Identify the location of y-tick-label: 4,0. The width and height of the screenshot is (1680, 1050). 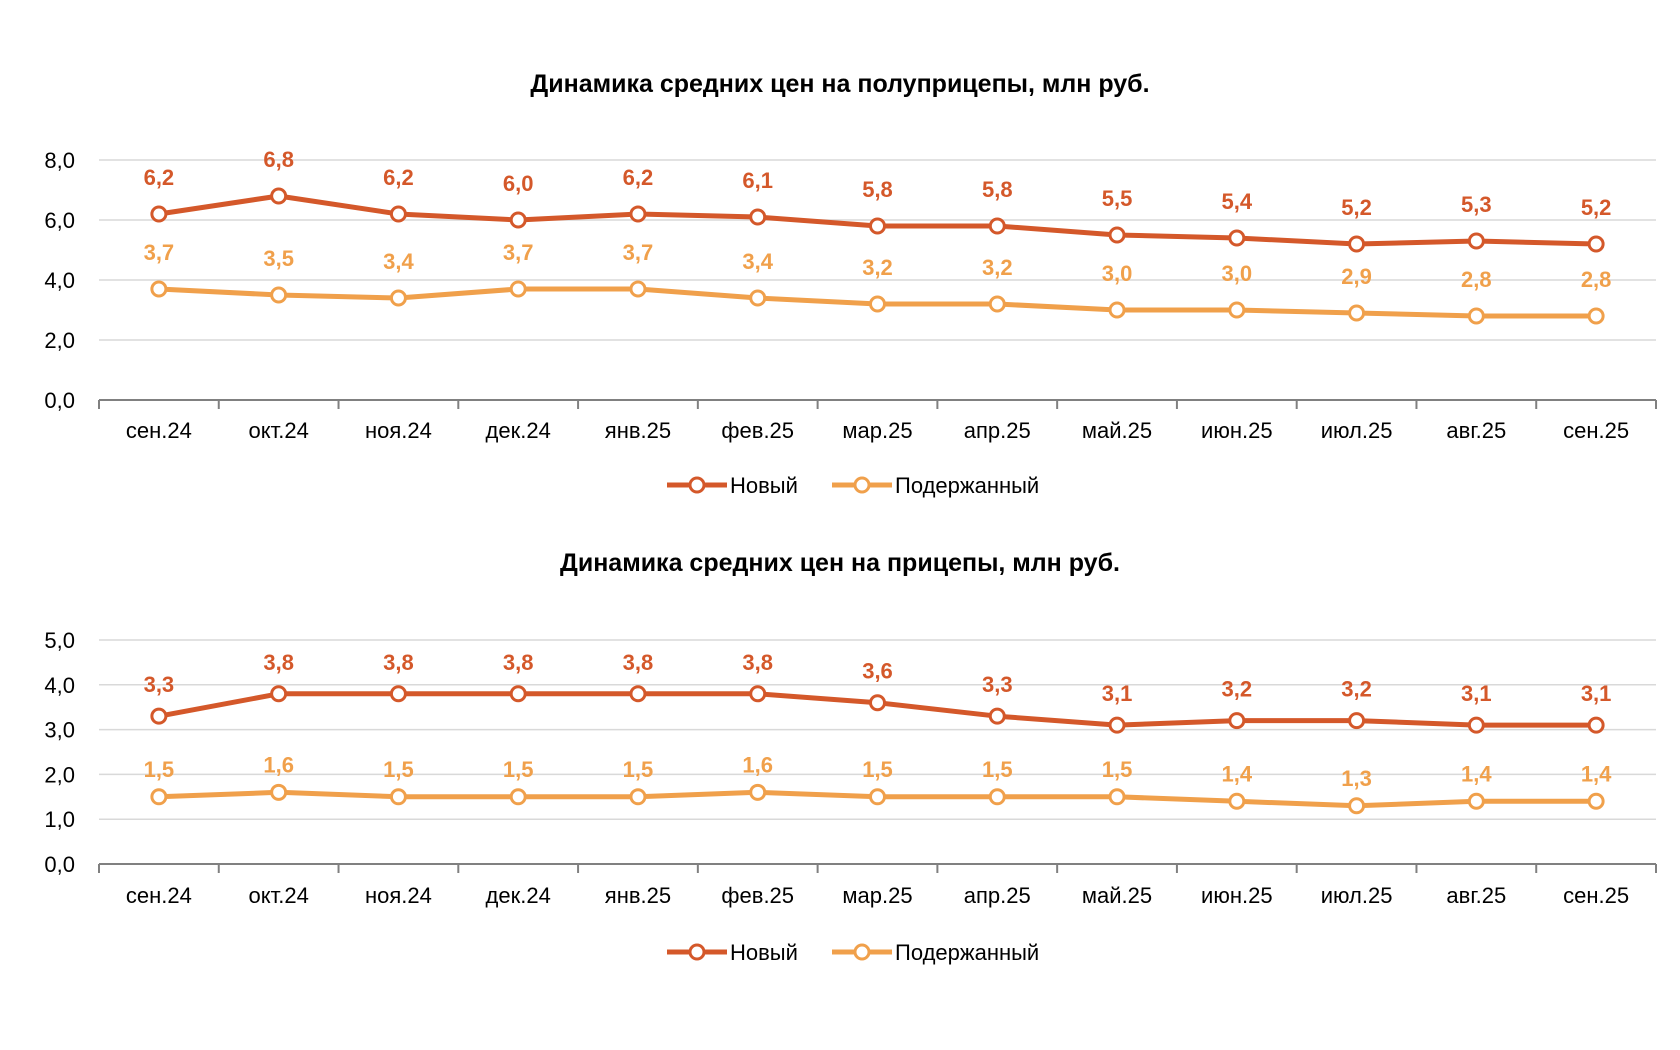
(59, 280).